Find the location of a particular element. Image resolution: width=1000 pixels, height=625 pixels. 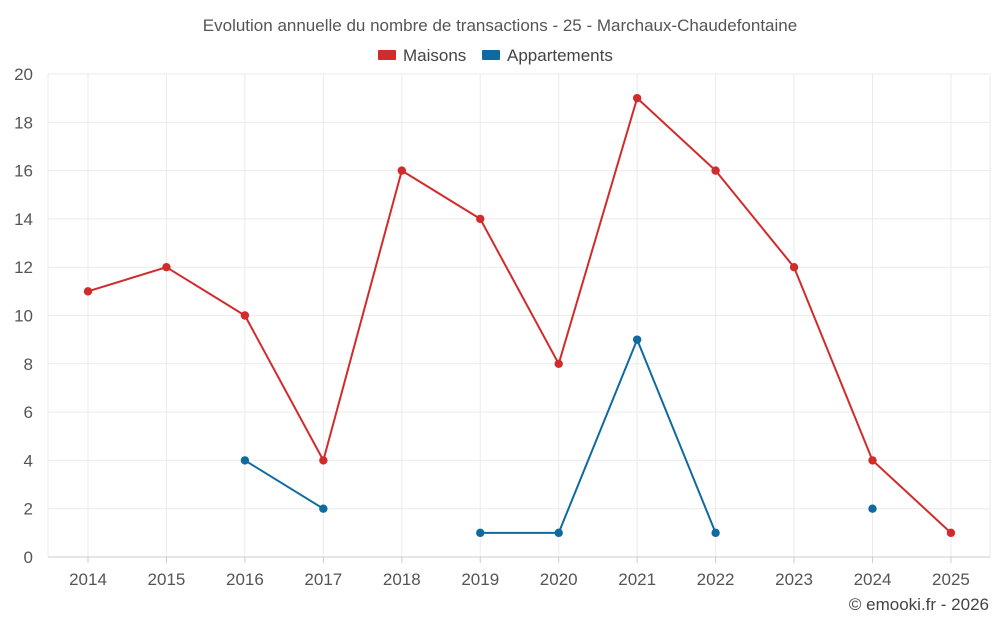

y-tick-label: 20 is located at coordinates (23, 74).